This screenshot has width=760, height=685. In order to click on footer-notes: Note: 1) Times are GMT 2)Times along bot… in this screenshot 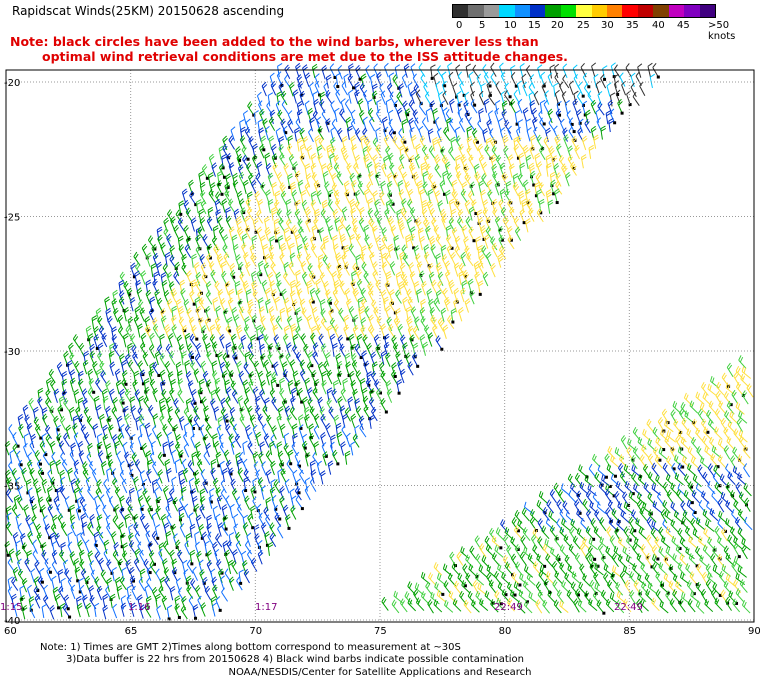, I will do `click(282, 654)`.